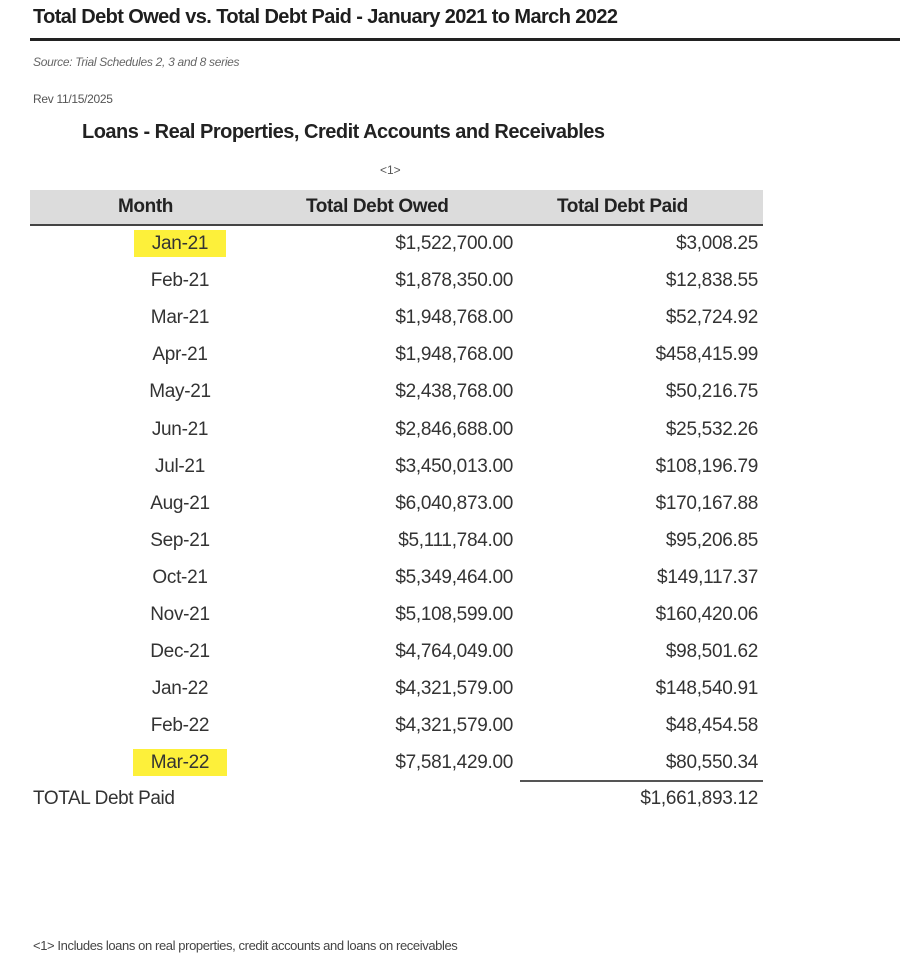 This screenshot has height=960, width=900. What do you see at coordinates (454, 763) in the screenshot?
I see `debt-owed-cell: $7,581,429.00` at bounding box center [454, 763].